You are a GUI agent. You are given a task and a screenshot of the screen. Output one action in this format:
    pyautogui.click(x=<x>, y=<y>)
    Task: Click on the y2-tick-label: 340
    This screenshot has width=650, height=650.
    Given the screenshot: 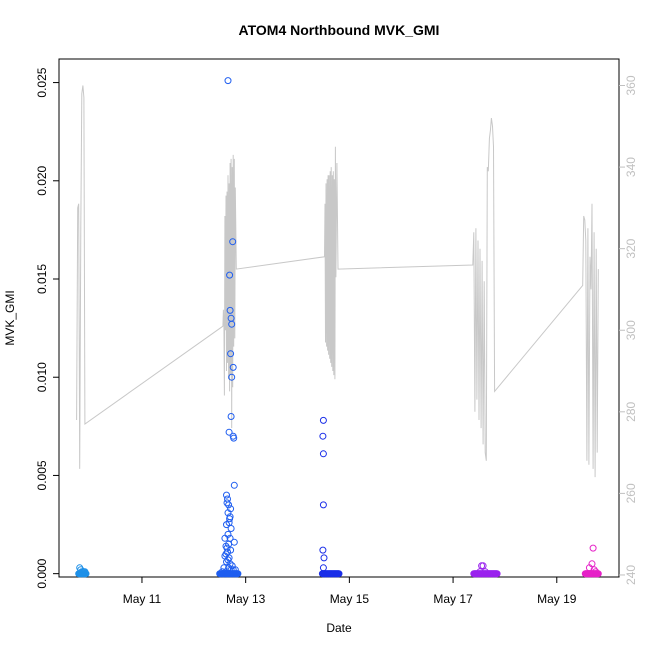 What is the action you would take?
    pyautogui.click(x=631, y=167)
    